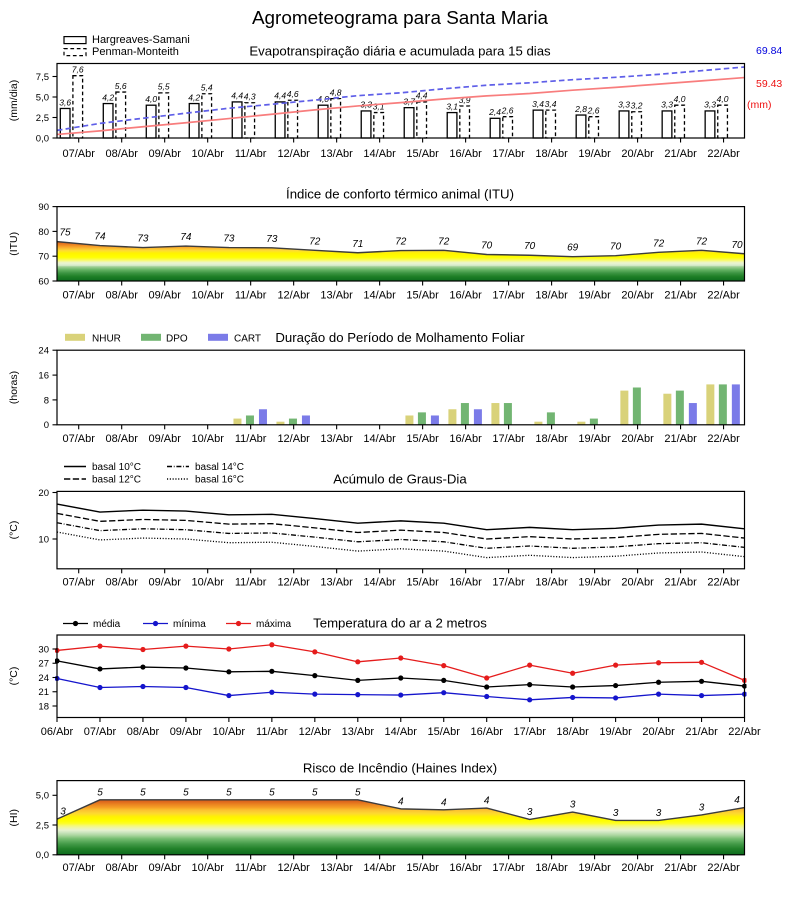  I want to click on svg-text: 0,0, so click(42, 855).